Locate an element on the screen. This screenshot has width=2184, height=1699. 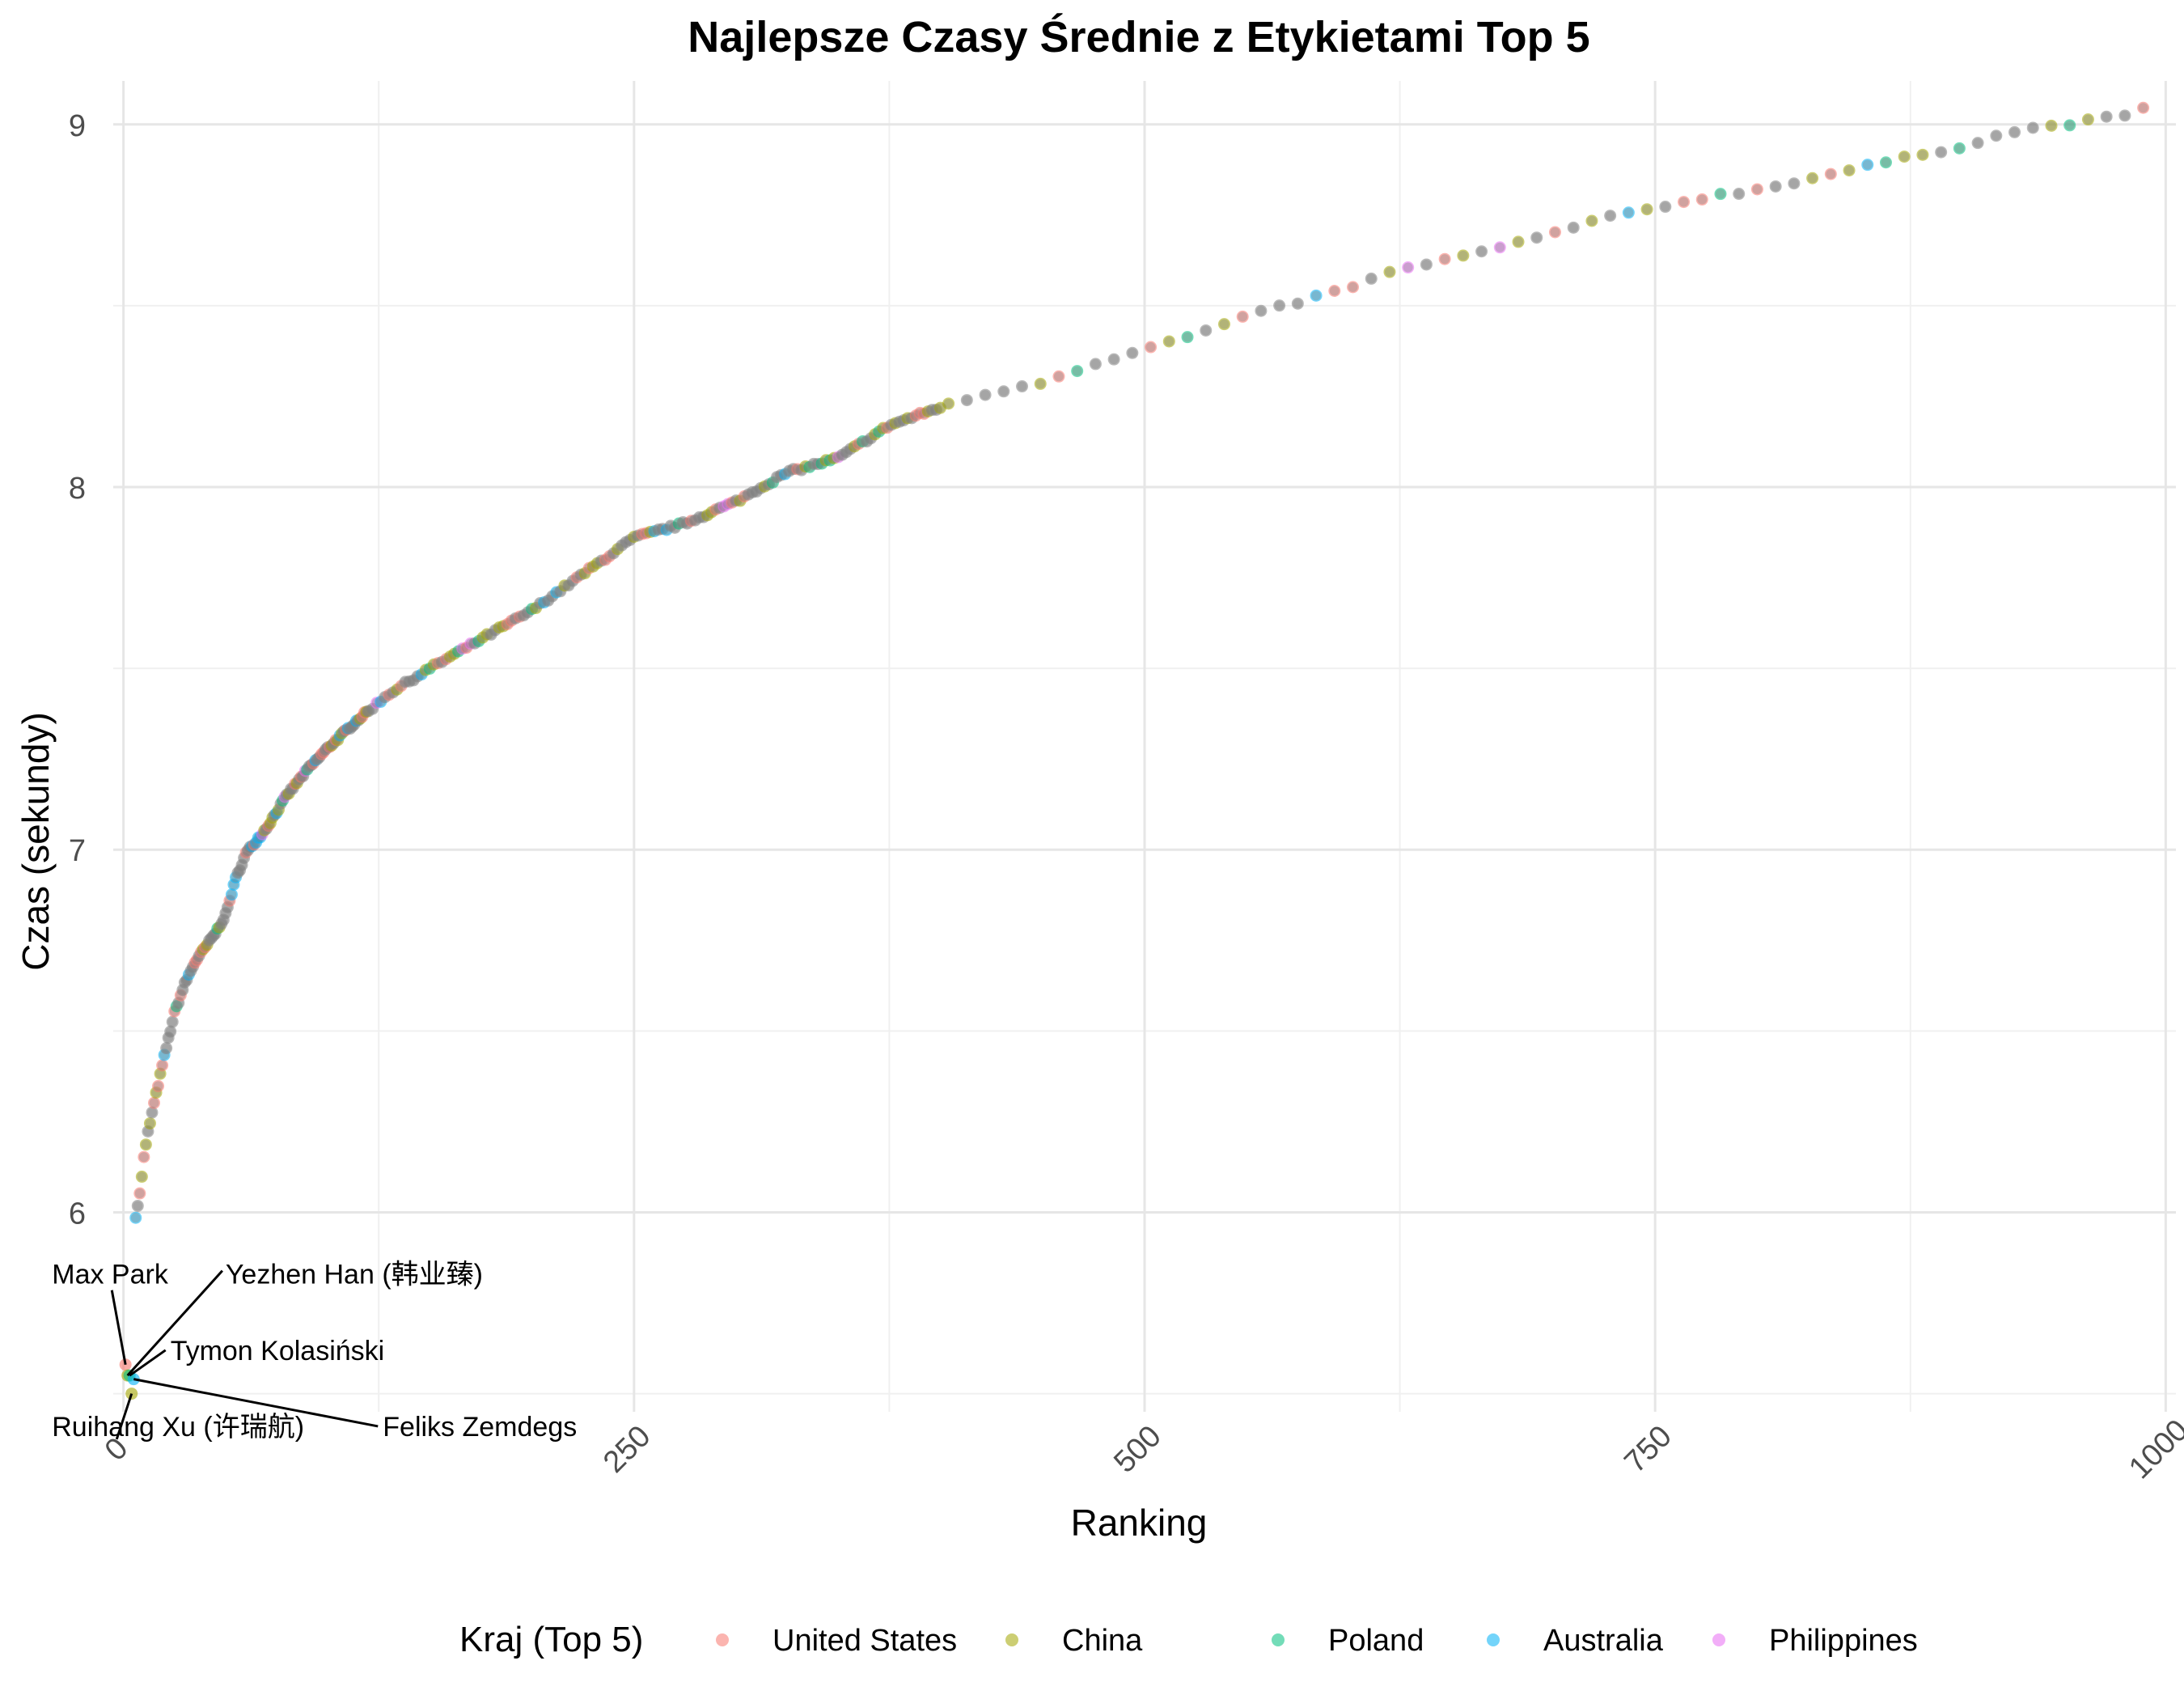
x-tick-label: 250 is located at coordinates (627, 1449).